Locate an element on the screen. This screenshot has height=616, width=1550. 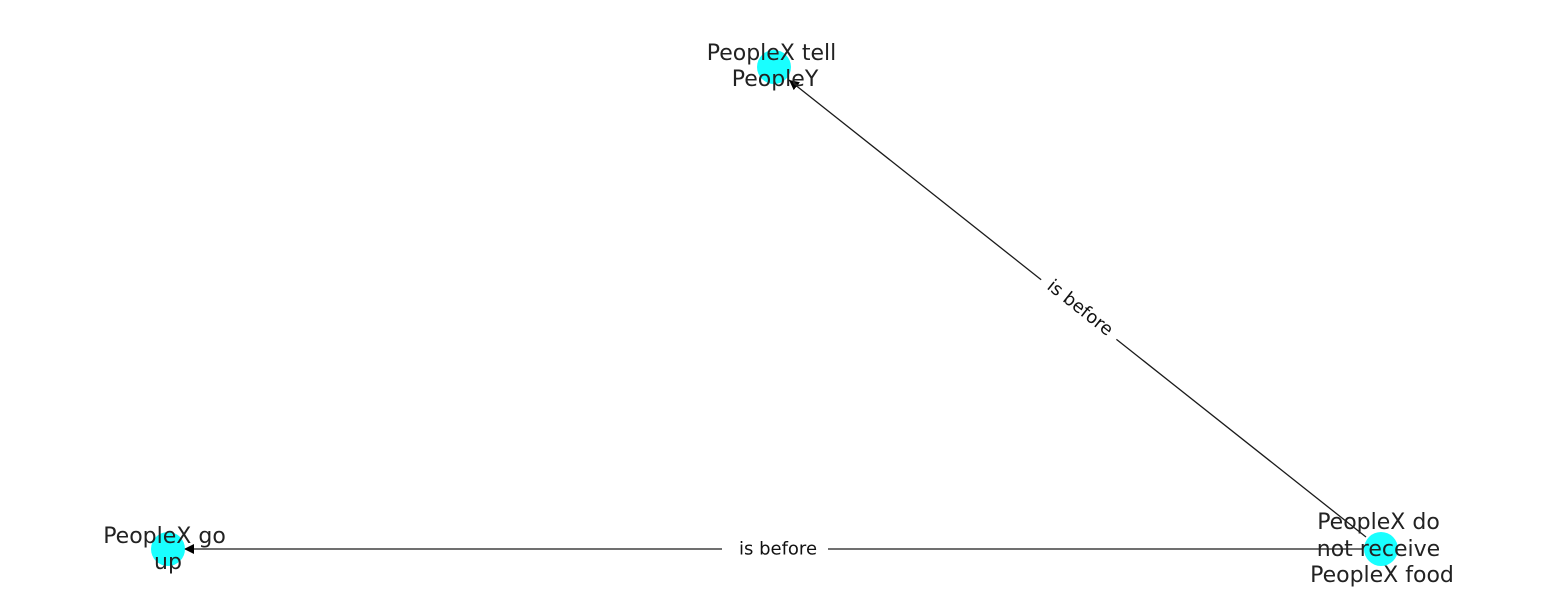
node-food: PeopleX do not receive PeopleX food is located at coordinates (1382, 549).